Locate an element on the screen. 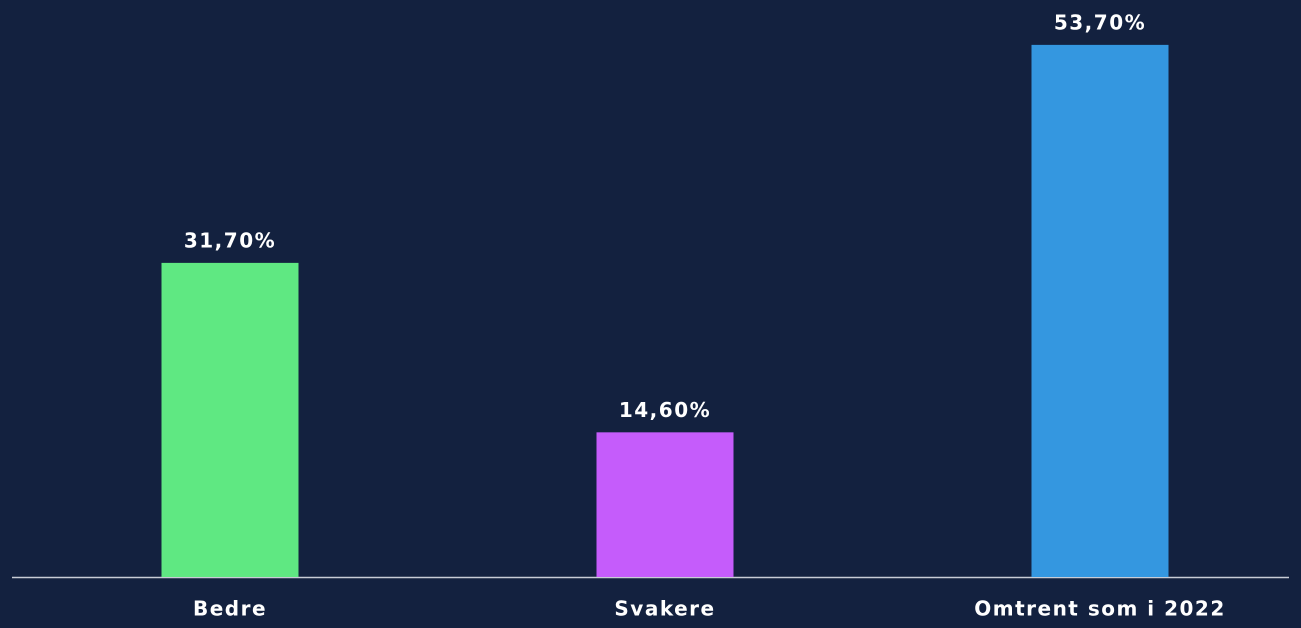 The width and height of the screenshot is (1301, 628). x-tick-label: Svakere is located at coordinates (664, 609).